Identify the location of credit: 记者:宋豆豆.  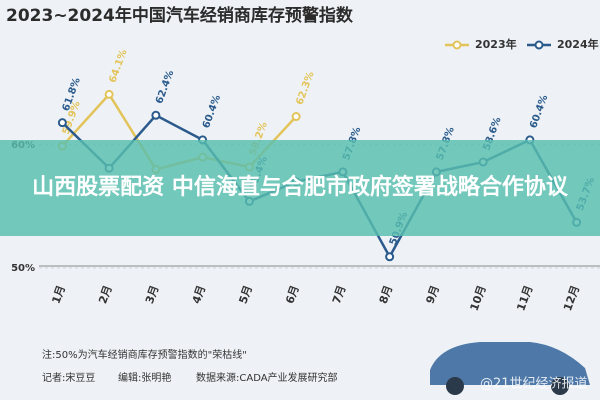
(68, 377).